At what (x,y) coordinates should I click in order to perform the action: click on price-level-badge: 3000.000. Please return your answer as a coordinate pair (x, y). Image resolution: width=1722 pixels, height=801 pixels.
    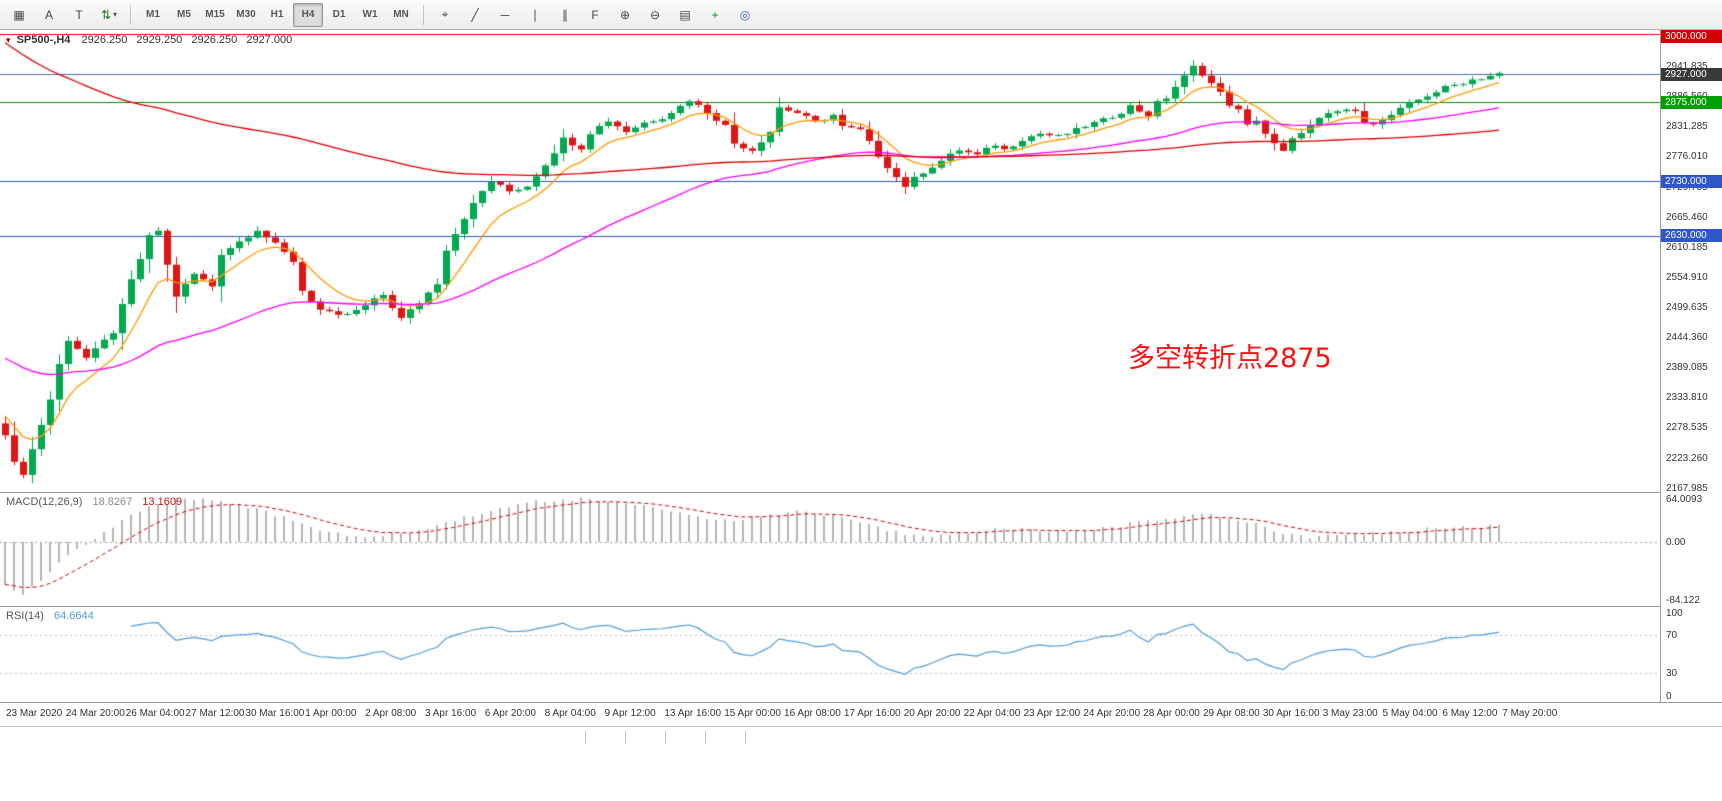
    Looking at the image, I should click on (1691, 36).